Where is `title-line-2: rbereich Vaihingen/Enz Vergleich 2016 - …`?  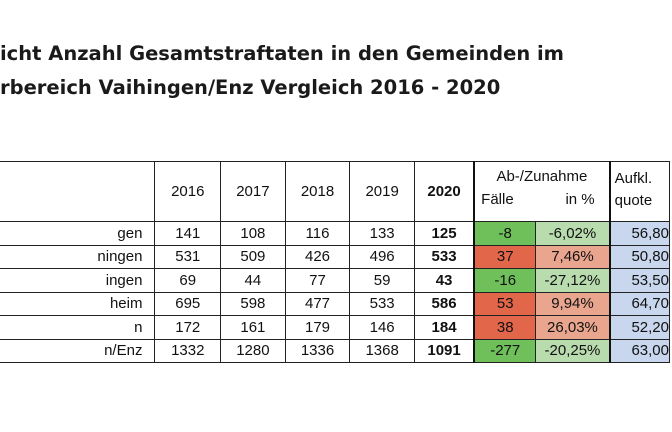
title-line-2: rbereich Vaihingen/Enz Vergleich 2016 - … is located at coordinates (250, 87).